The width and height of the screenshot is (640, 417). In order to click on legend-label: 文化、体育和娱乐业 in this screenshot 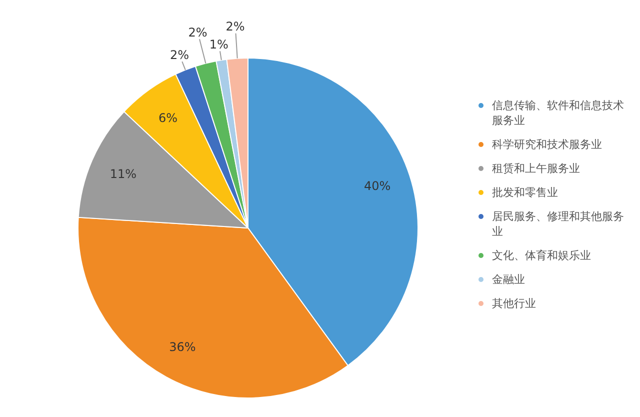, I will do `click(541, 255)`.